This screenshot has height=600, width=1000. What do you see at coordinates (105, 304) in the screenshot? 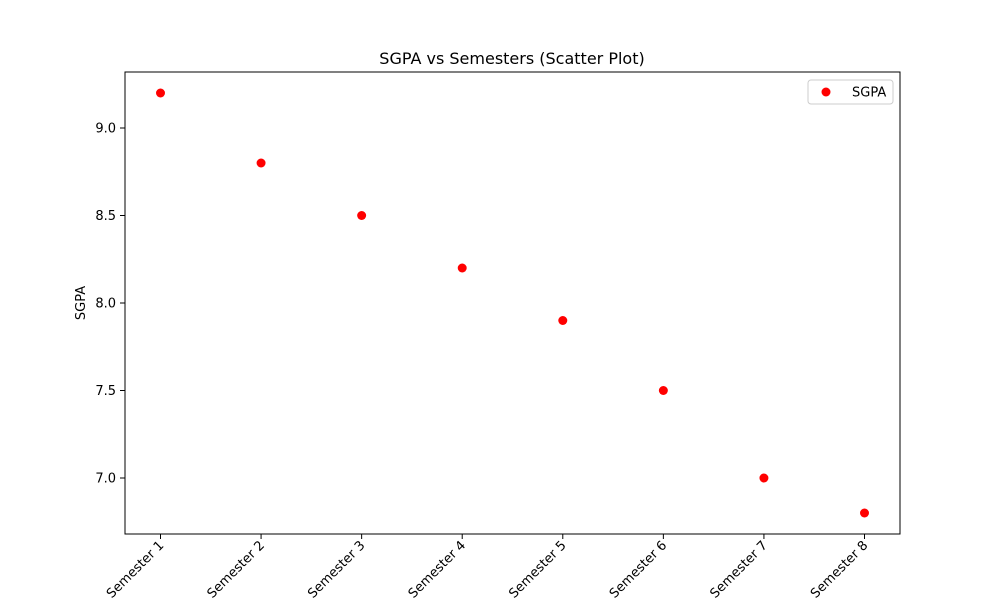
I see `y-tick-label: 8.0` at bounding box center [105, 304].